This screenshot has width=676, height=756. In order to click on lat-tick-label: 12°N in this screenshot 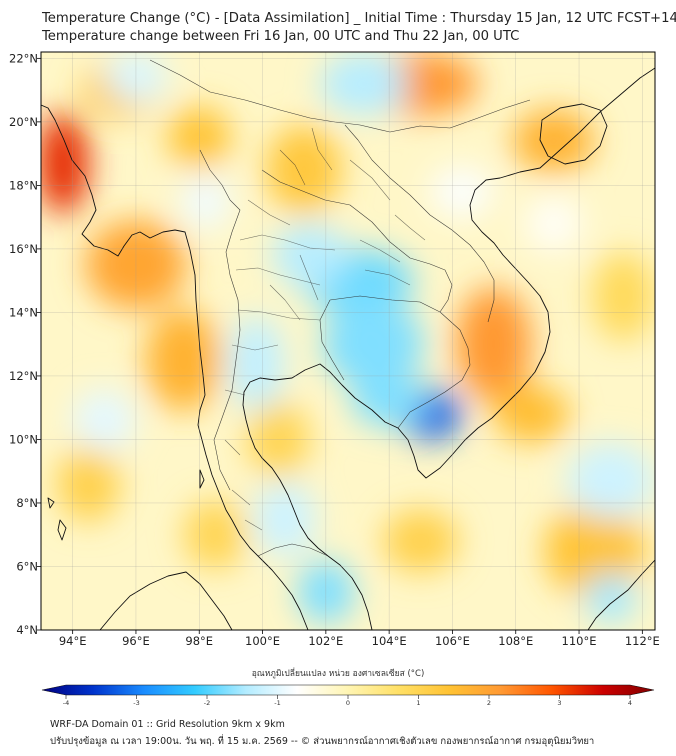, I will do `click(23, 376)`.